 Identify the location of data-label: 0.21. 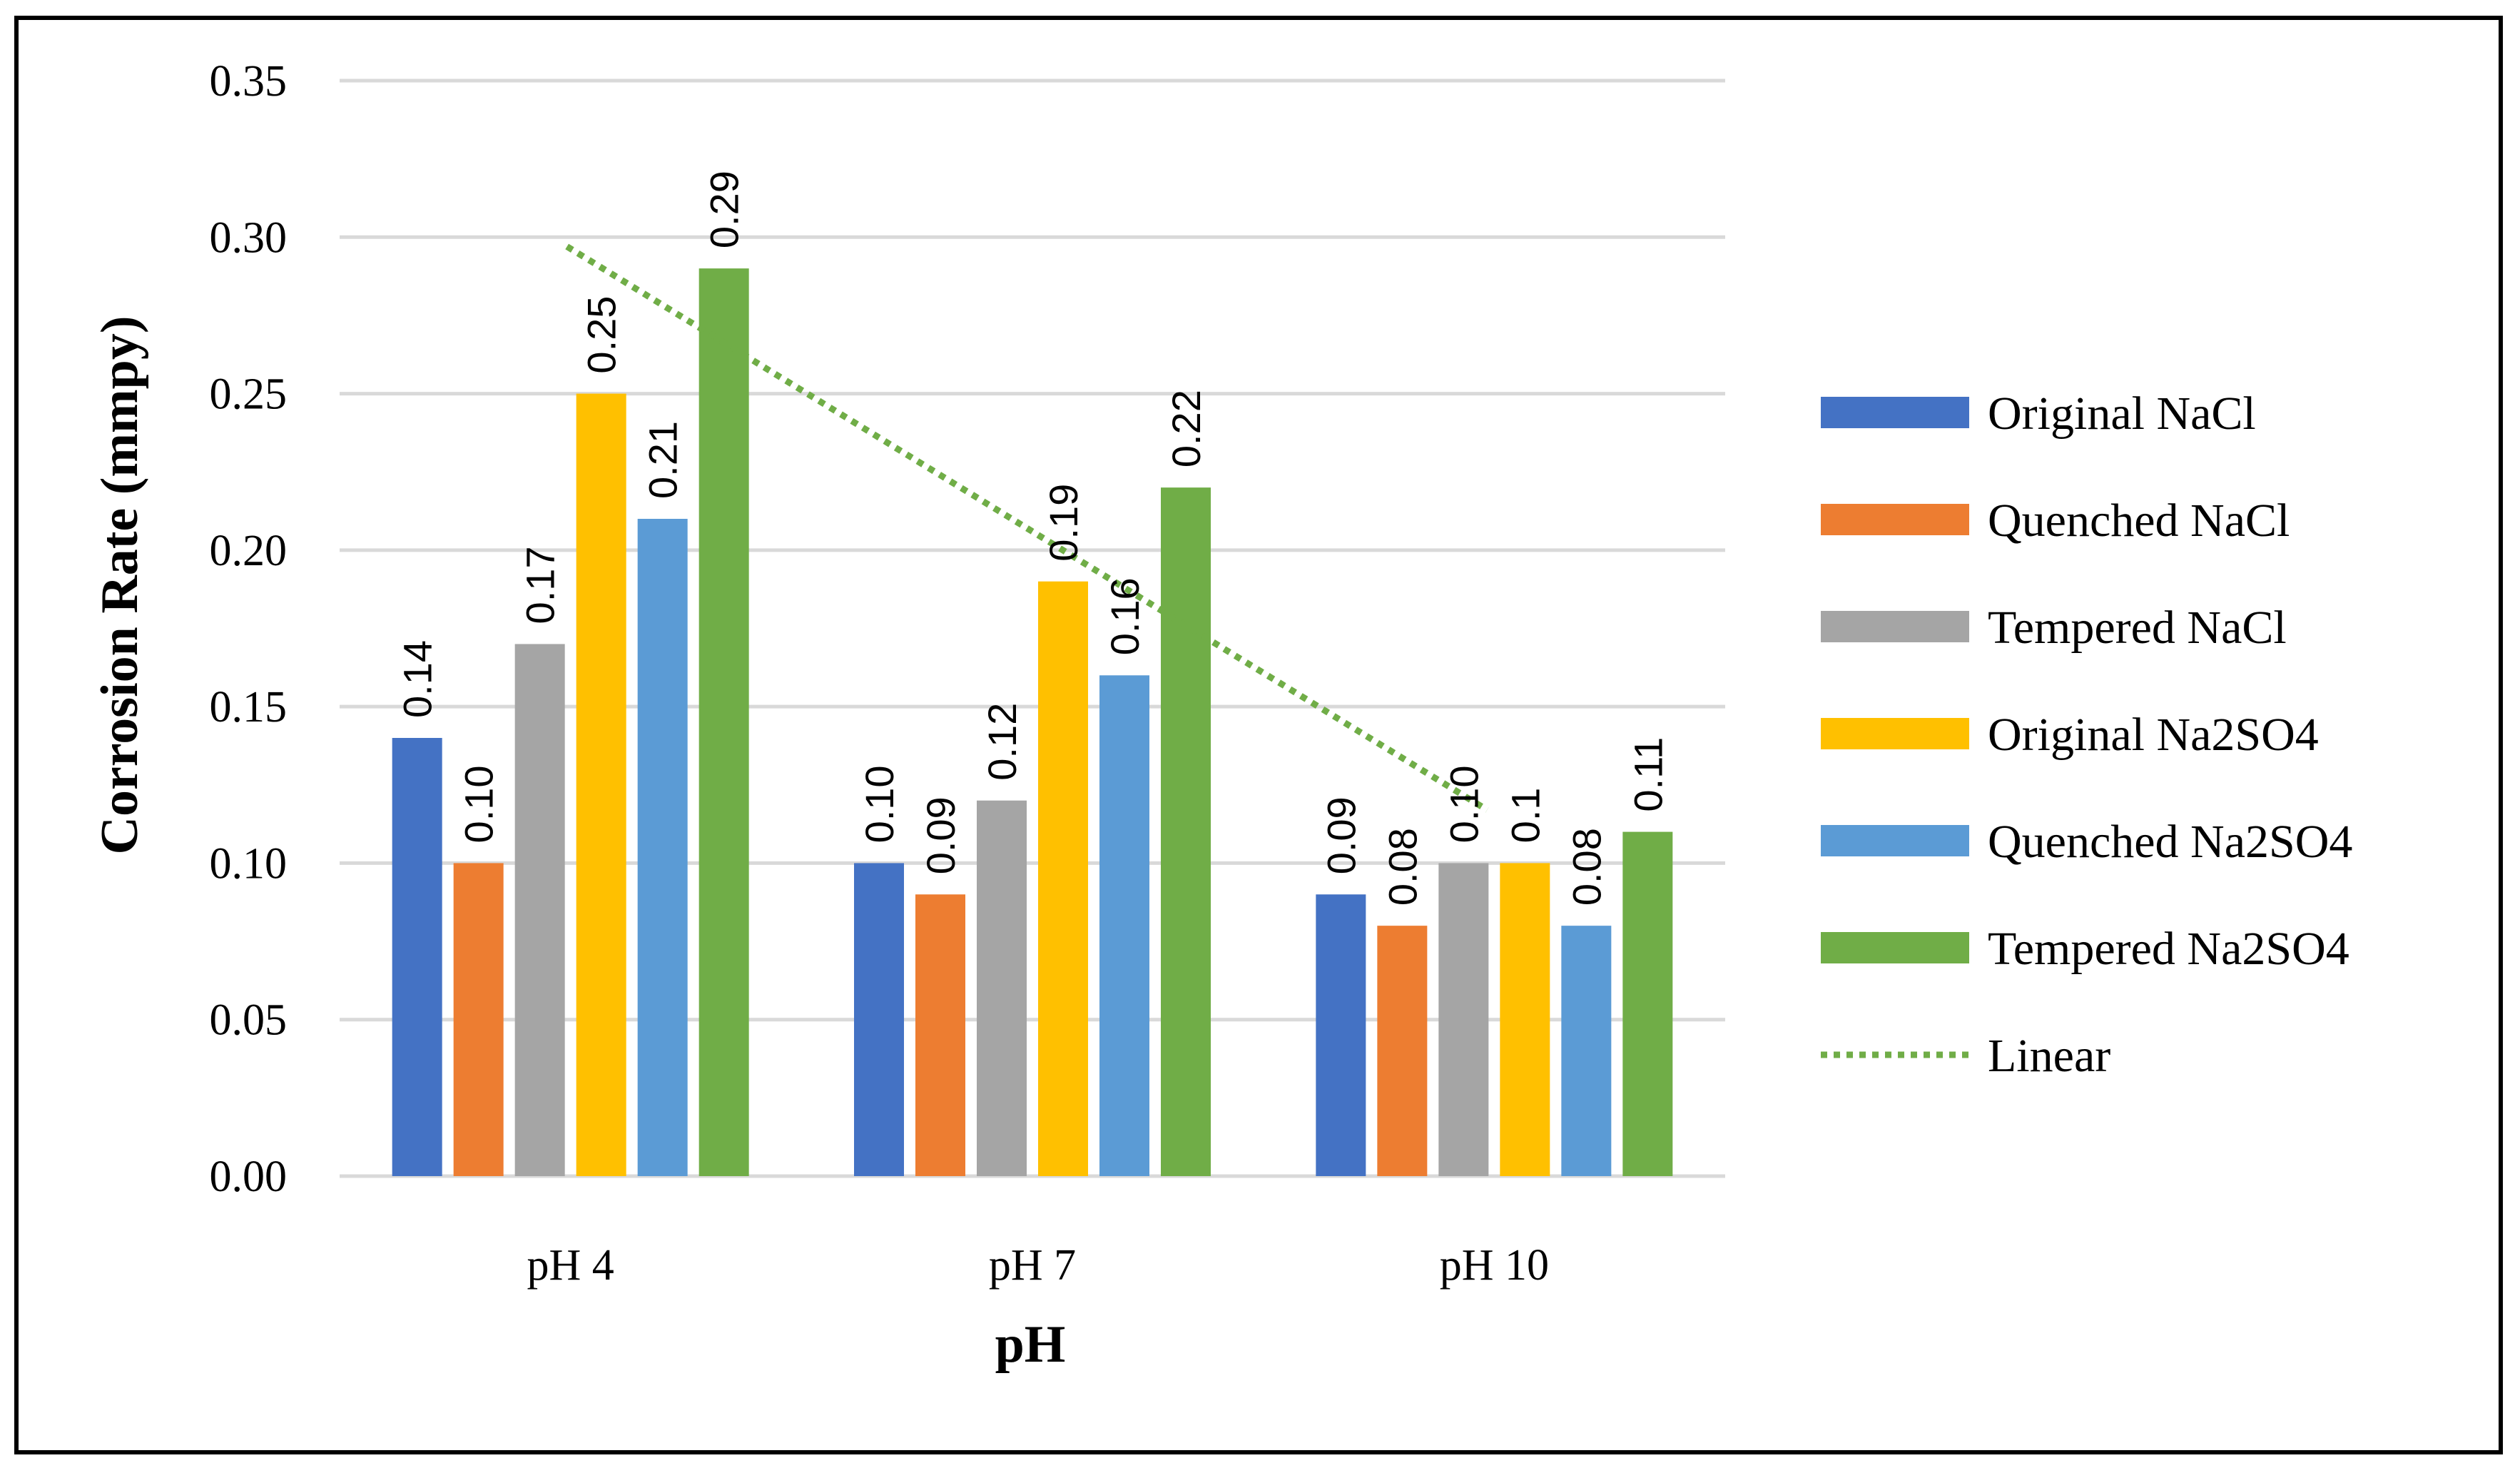
(663, 460).